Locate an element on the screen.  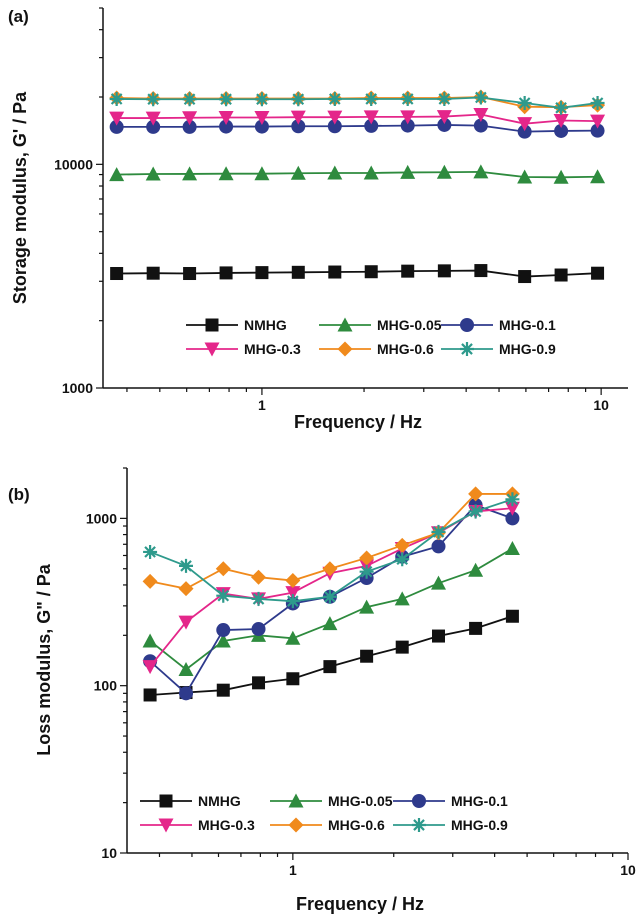
legend-item: MHG-0.6 is located at coordinates (327, 825).